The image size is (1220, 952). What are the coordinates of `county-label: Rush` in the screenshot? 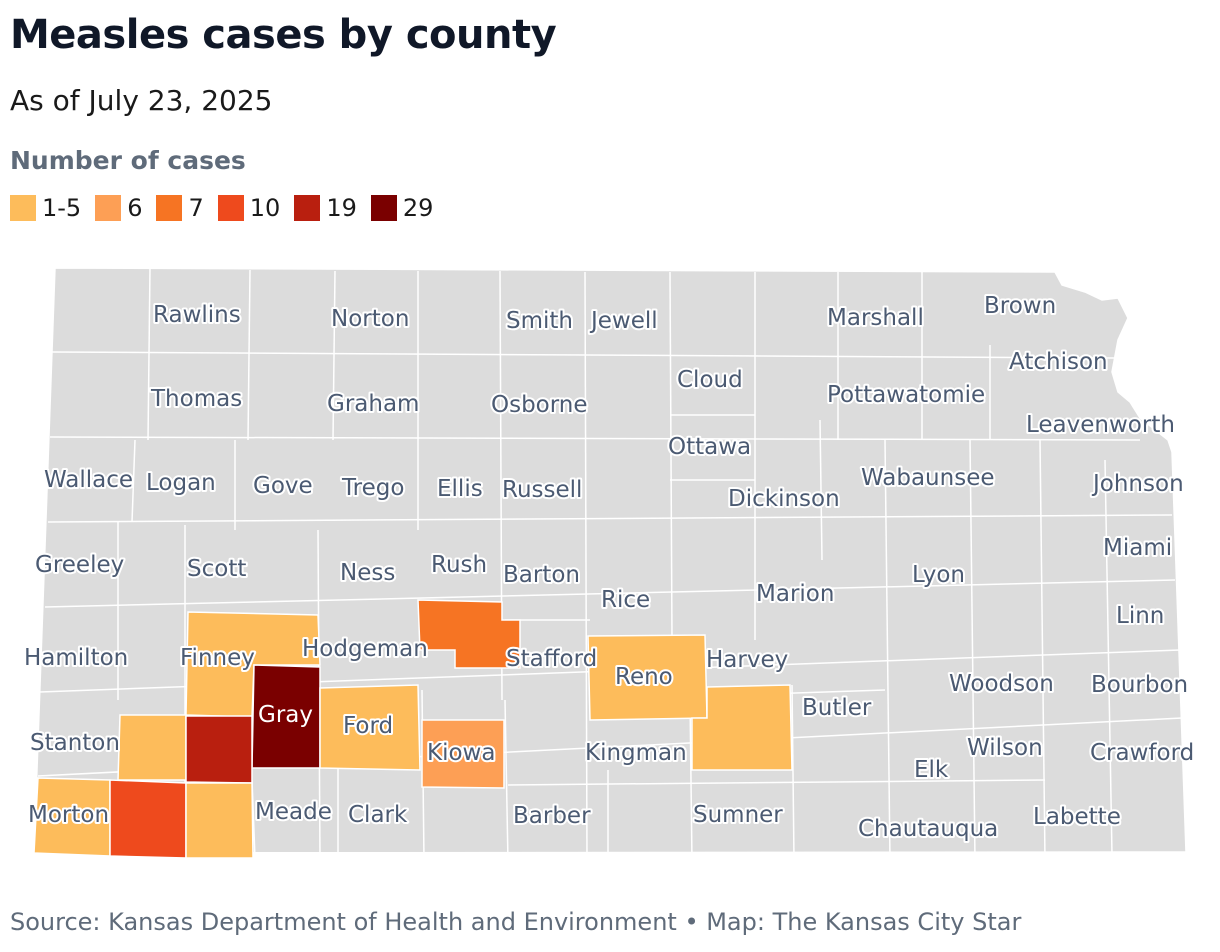 It's located at (459, 565).